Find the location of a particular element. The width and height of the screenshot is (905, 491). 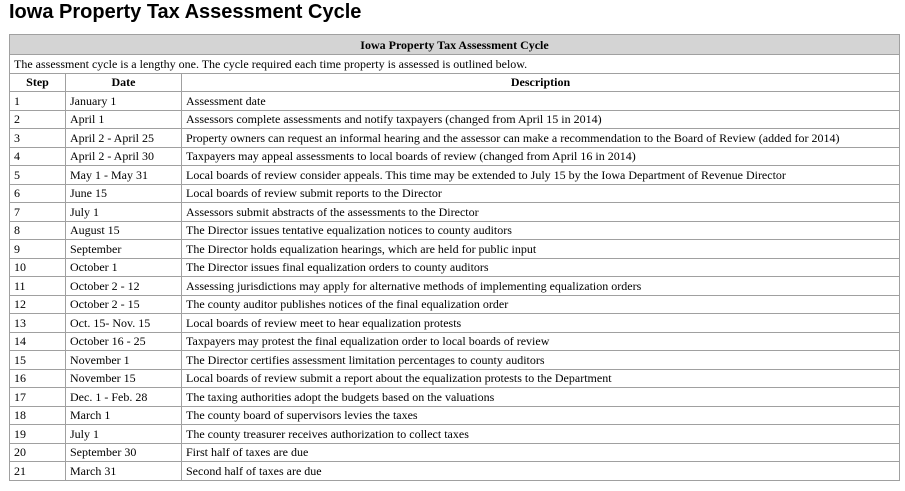

table-cell: September is located at coordinates (123, 249).